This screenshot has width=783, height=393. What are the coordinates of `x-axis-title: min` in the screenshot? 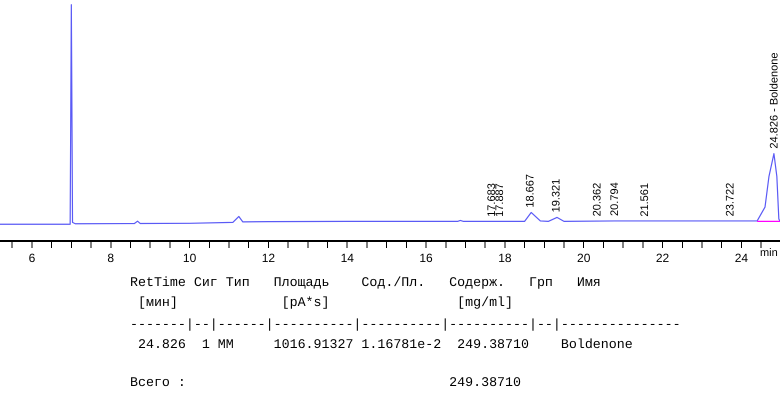 It's located at (769, 253).